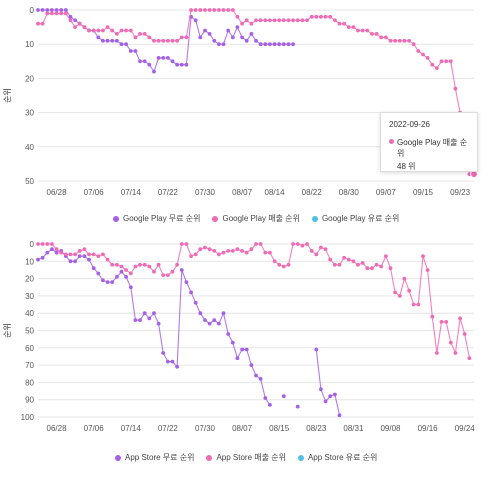 This screenshot has height=477, width=500. I want to click on as-x-tick-label: 09/08, so click(390, 428).